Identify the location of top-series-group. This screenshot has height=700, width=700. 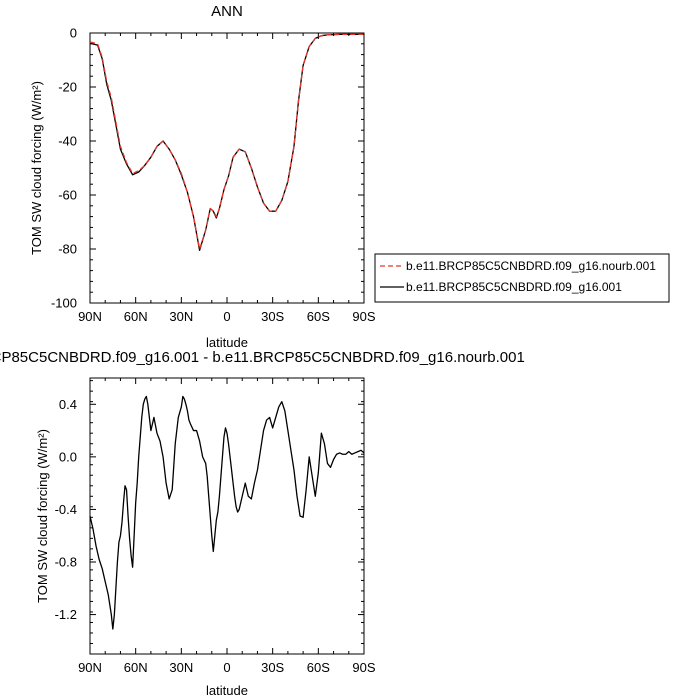
(226, 142).